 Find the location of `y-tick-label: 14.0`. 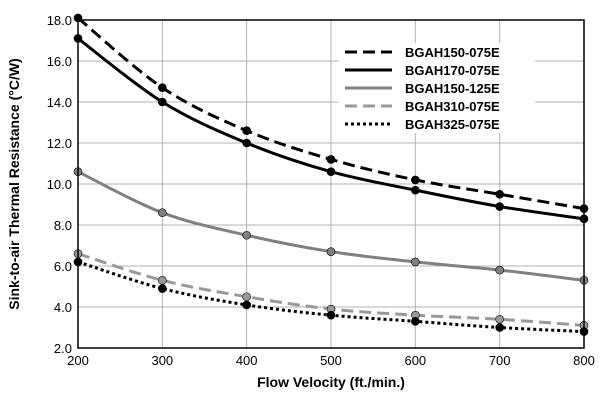

y-tick-label: 14.0 is located at coordinates (59, 102).